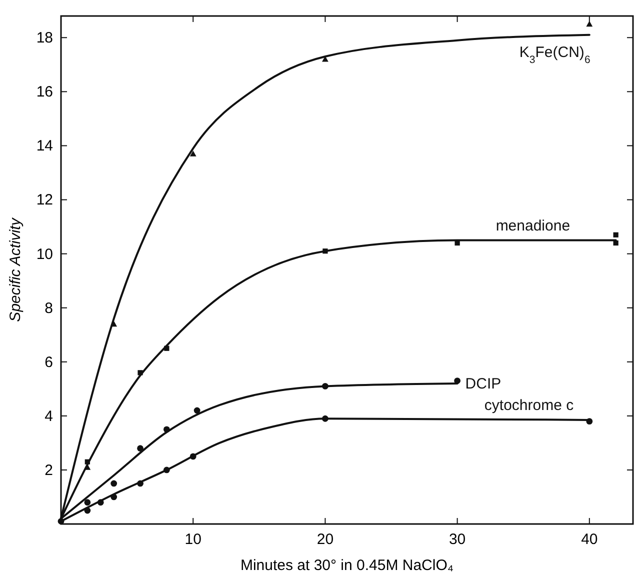  What do you see at coordinates (44, 254) in the screenshot?
I see `y-tick-label: 10` at bounding box center [44, 254].